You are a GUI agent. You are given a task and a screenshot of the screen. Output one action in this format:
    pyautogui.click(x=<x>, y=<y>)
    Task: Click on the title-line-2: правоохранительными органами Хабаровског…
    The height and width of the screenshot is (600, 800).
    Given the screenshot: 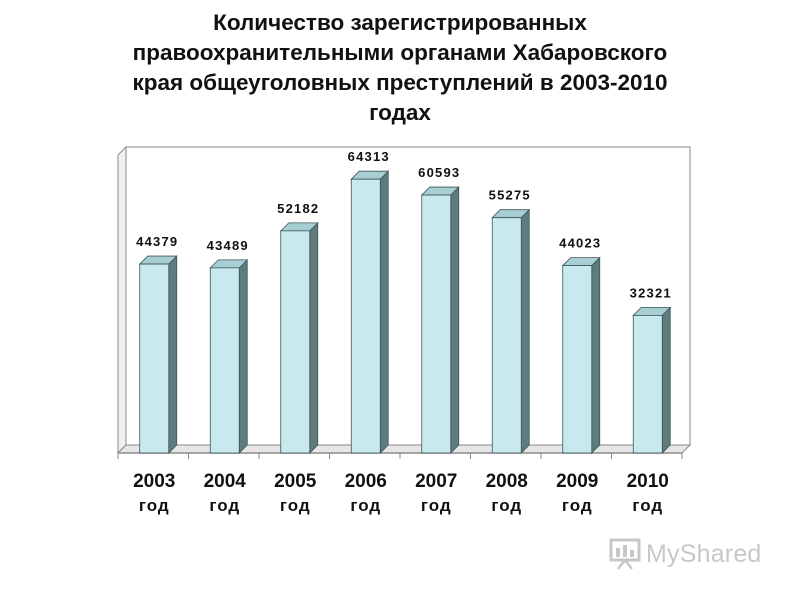 What is the action you would take?
    pyautogui.click(x=400, y=52)
    